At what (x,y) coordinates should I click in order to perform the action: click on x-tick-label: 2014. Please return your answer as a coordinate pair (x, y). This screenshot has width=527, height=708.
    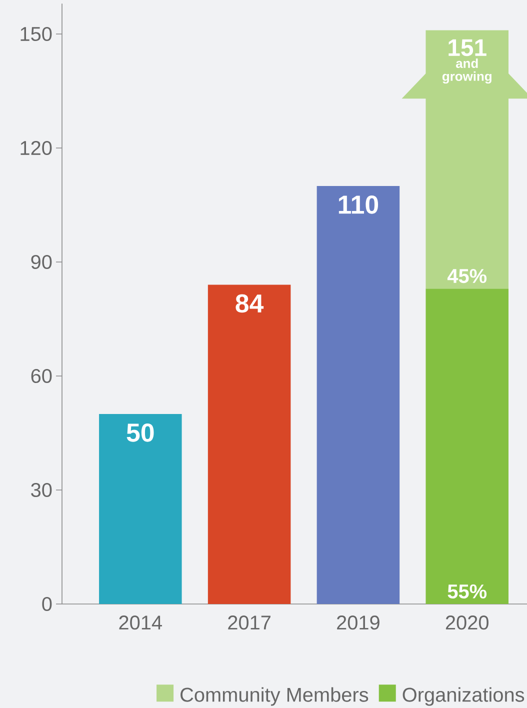
    Looking at the image, I should click on (140, 623).